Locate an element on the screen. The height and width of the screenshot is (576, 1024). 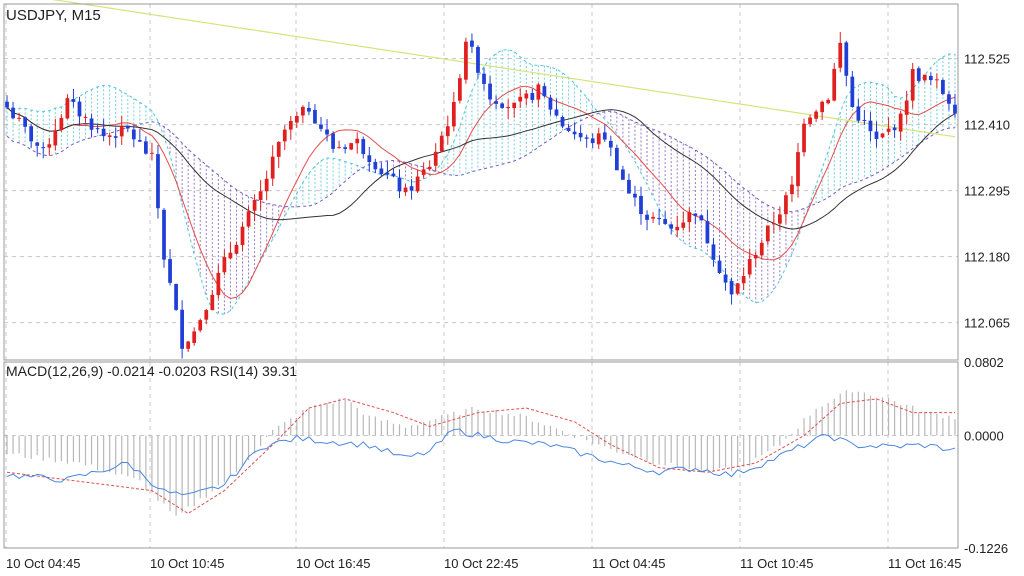
rsi-line is located at coordinates (481, 462).